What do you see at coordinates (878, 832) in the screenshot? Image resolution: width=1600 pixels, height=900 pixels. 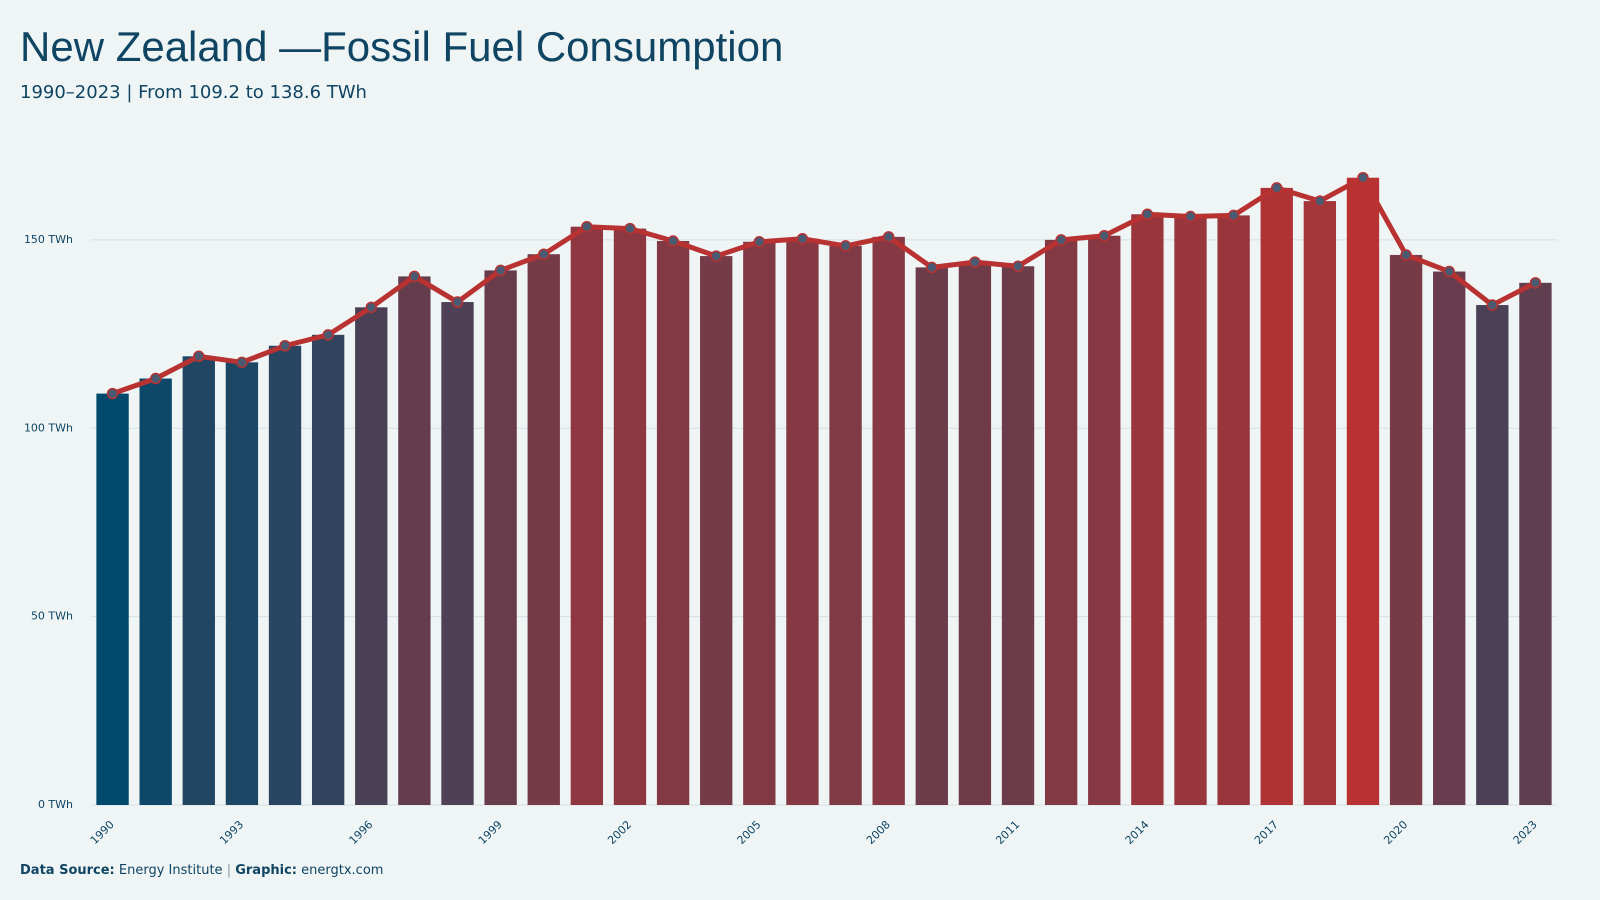 I see `x-tick-label: 2008` at bounding box center [878, 832].